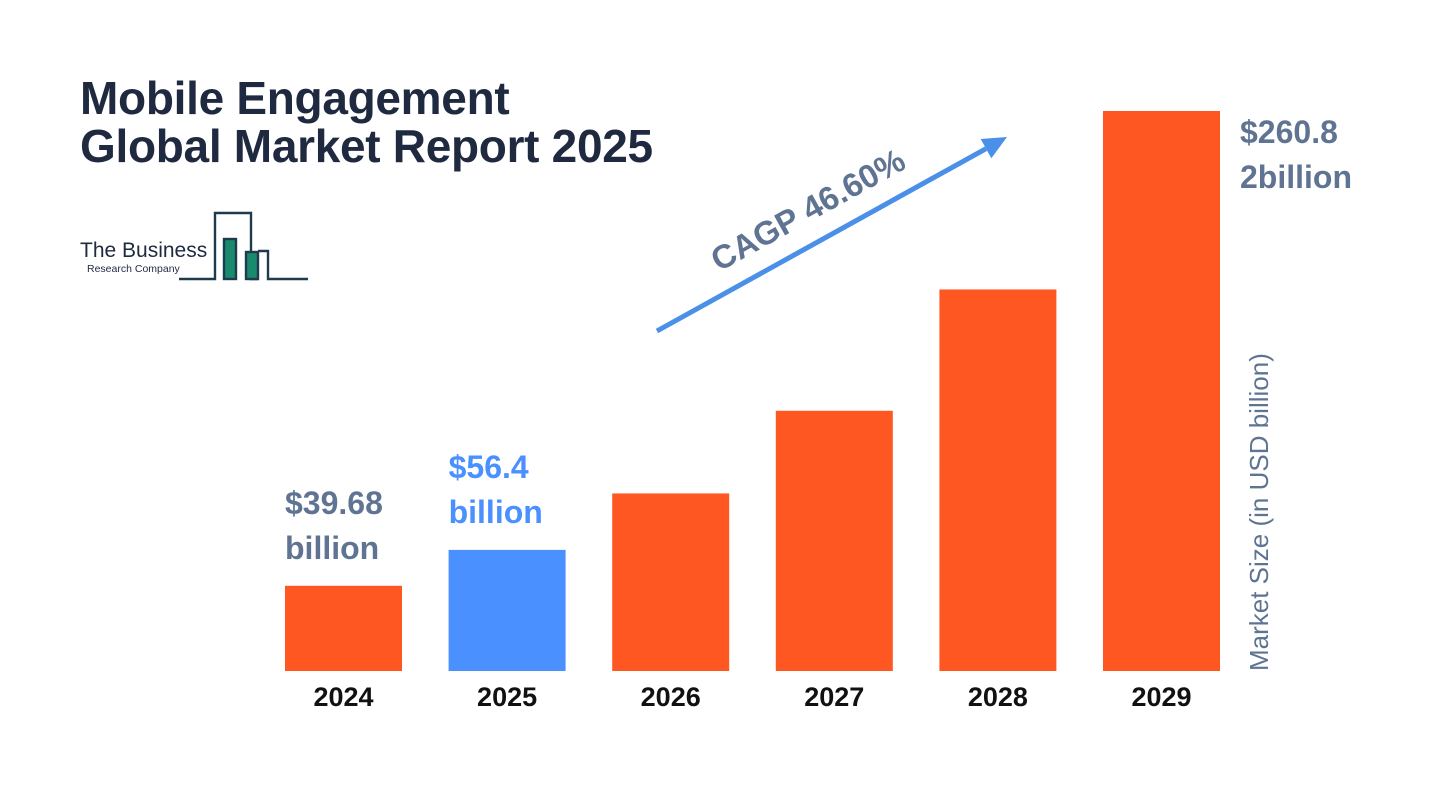 This screenshot has height=805, width=1440. What do you see at coordinates (671, 697) in the screenshot?
I see `x-tick-label-2026: 2026` at bounding box center [671, 697].